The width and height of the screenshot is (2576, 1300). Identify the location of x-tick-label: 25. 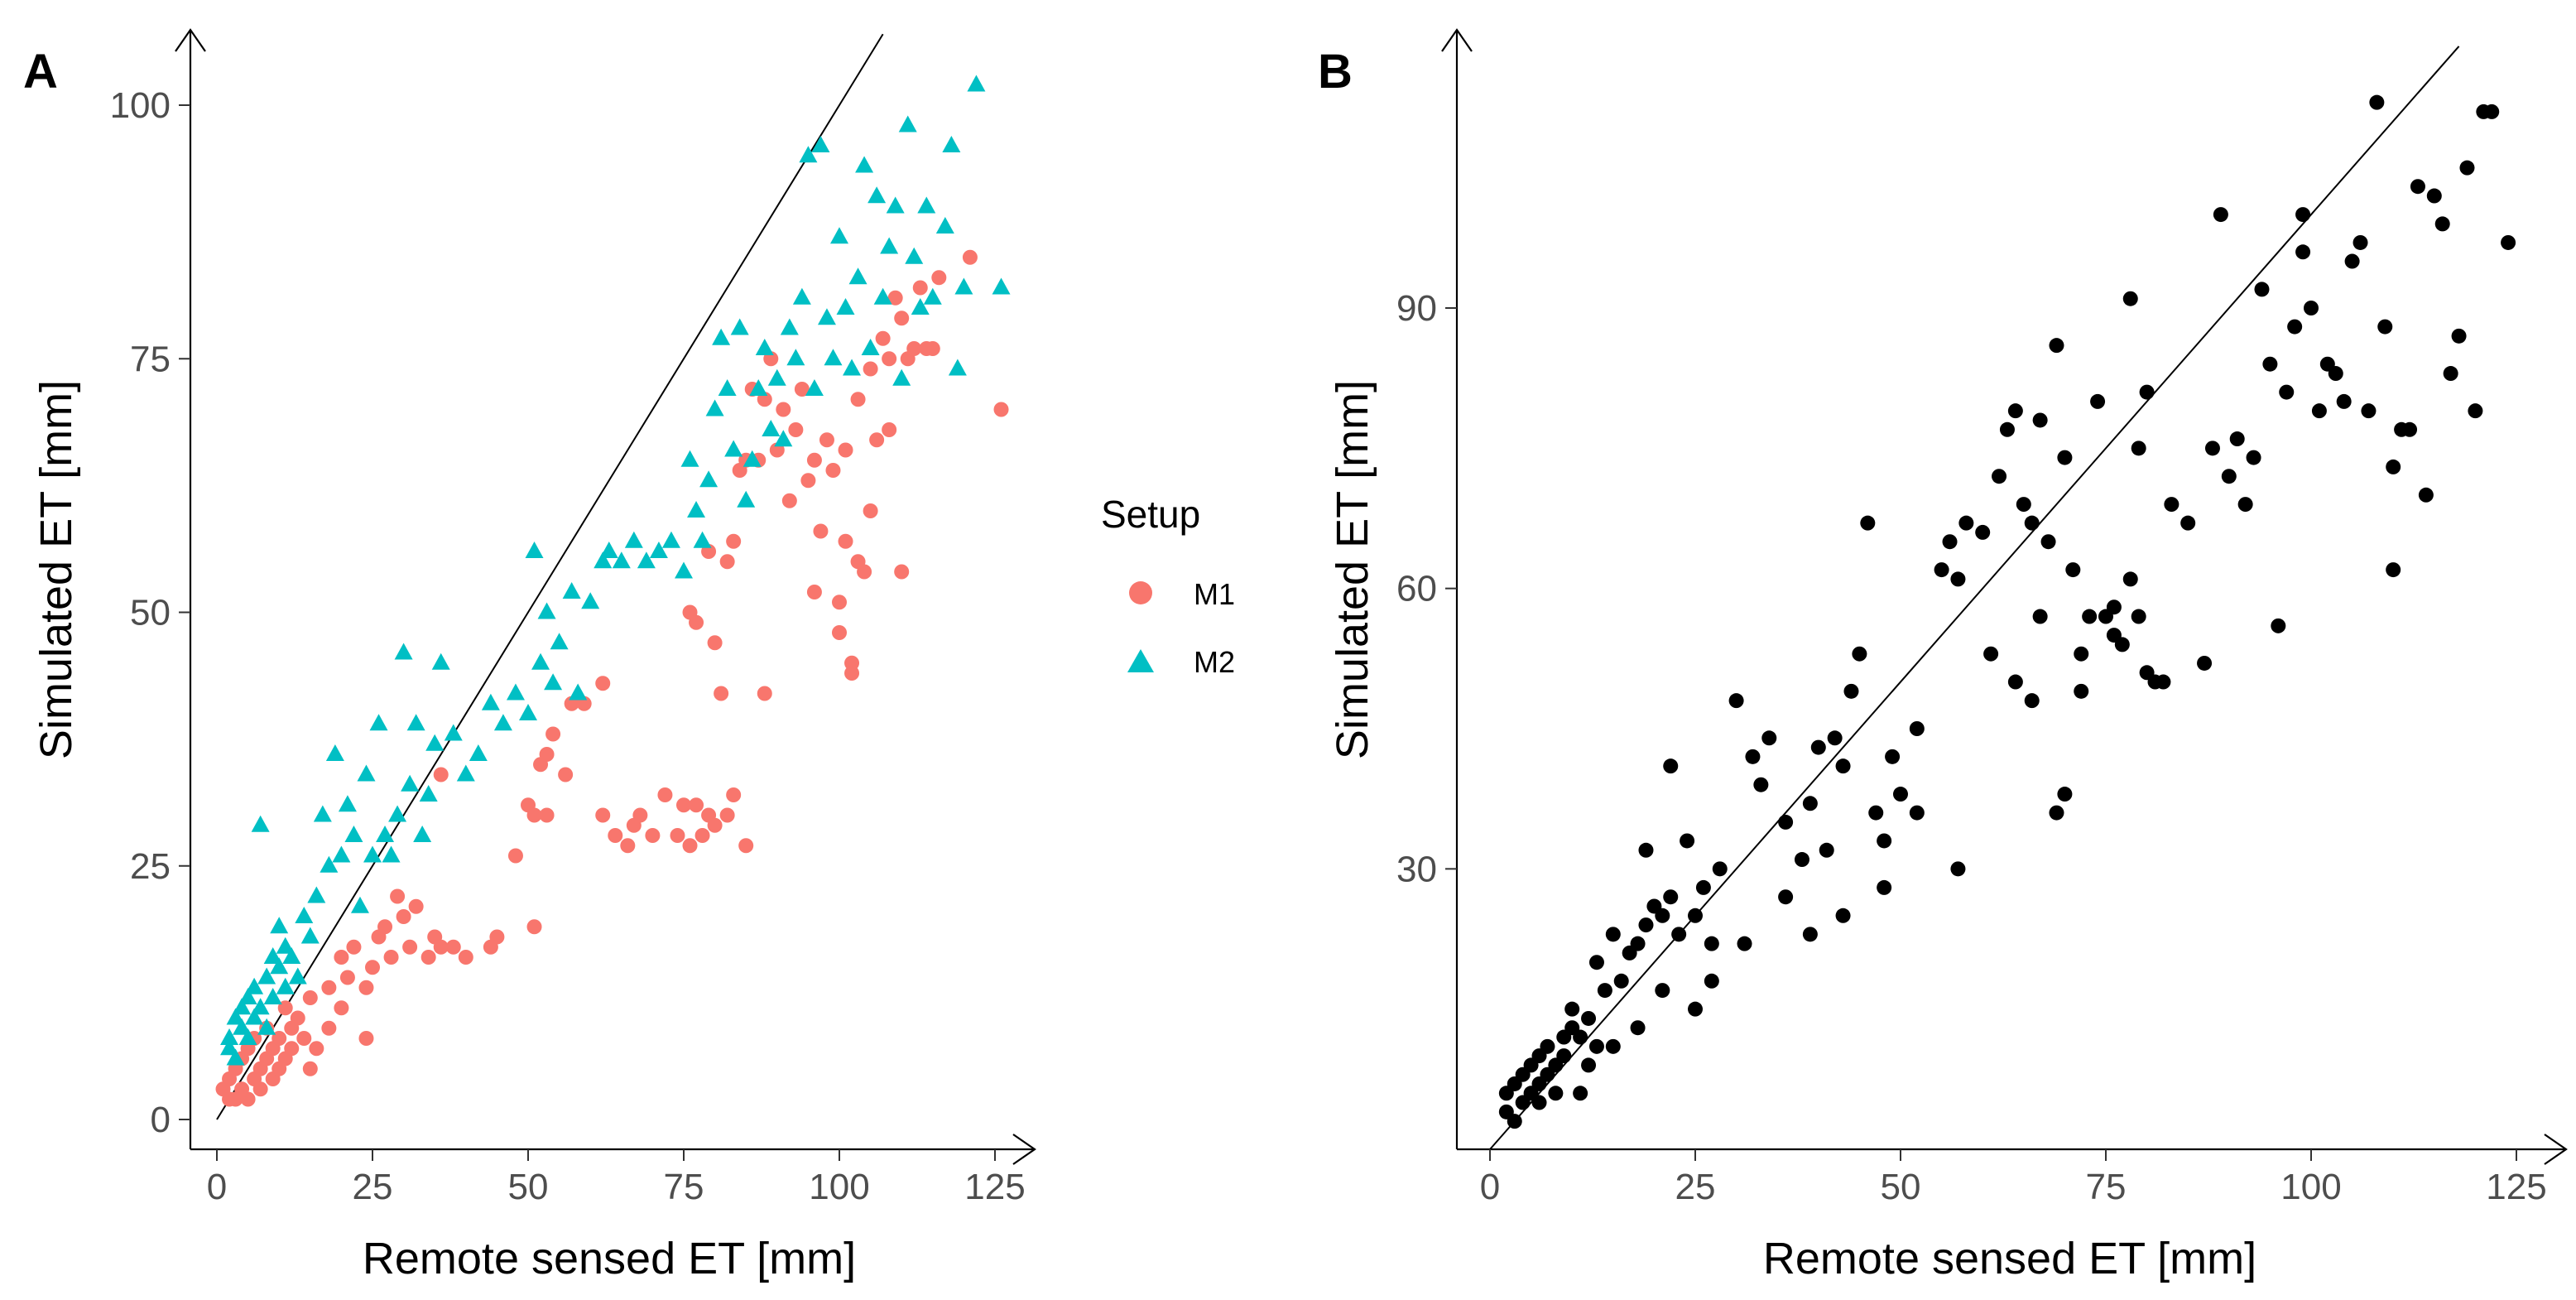
(1695, 1187).